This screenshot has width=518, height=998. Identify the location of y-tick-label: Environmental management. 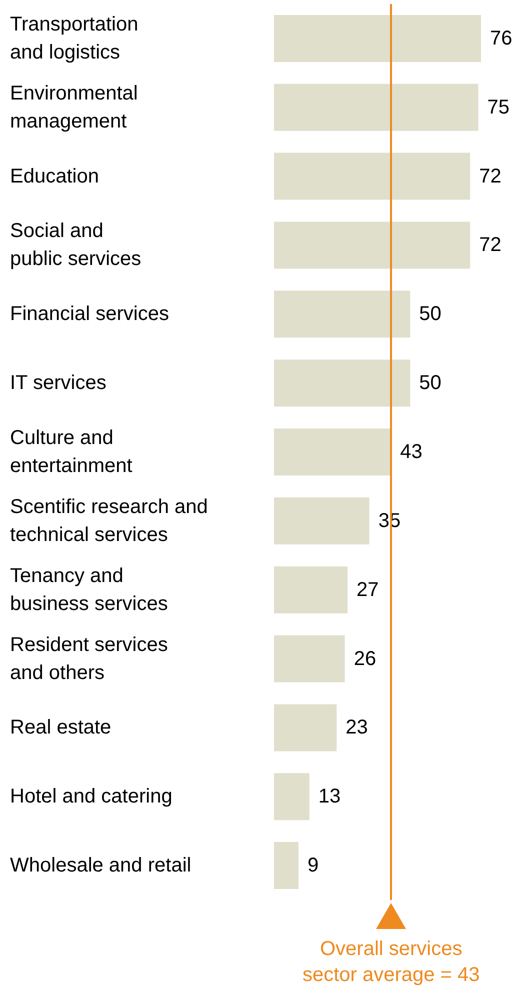
(74, 107).